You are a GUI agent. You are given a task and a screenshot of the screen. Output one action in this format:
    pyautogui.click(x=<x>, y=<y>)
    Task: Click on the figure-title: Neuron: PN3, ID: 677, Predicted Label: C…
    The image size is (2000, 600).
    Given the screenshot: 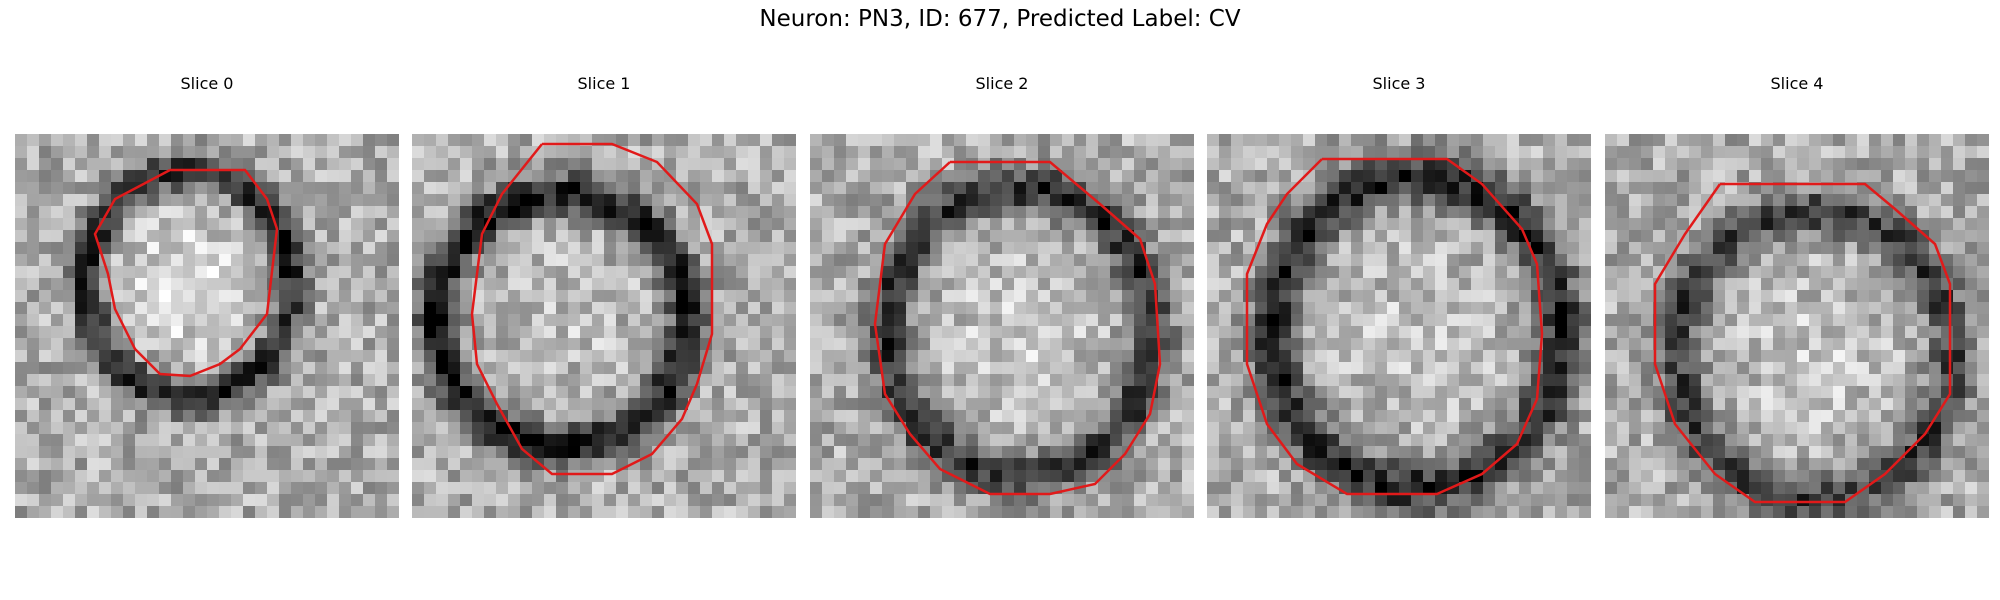 What is the action you would take?
    pyautogui.click(x=1000, y=19)
    